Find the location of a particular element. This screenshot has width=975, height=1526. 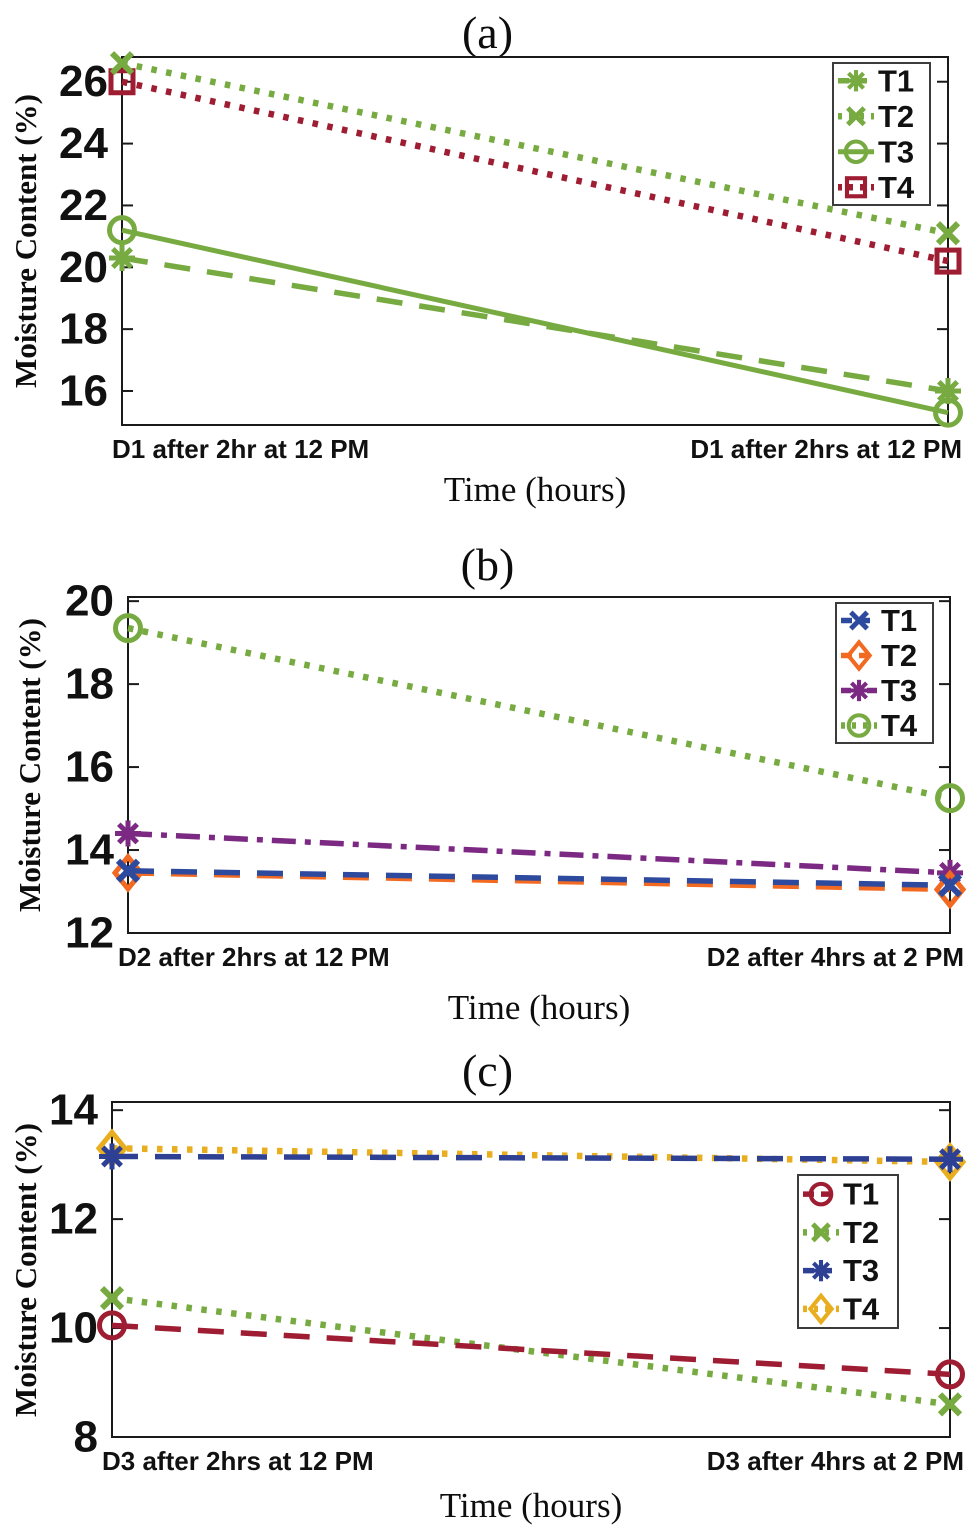

y-tick-label: 8 is located at coordinates (86, 1437).